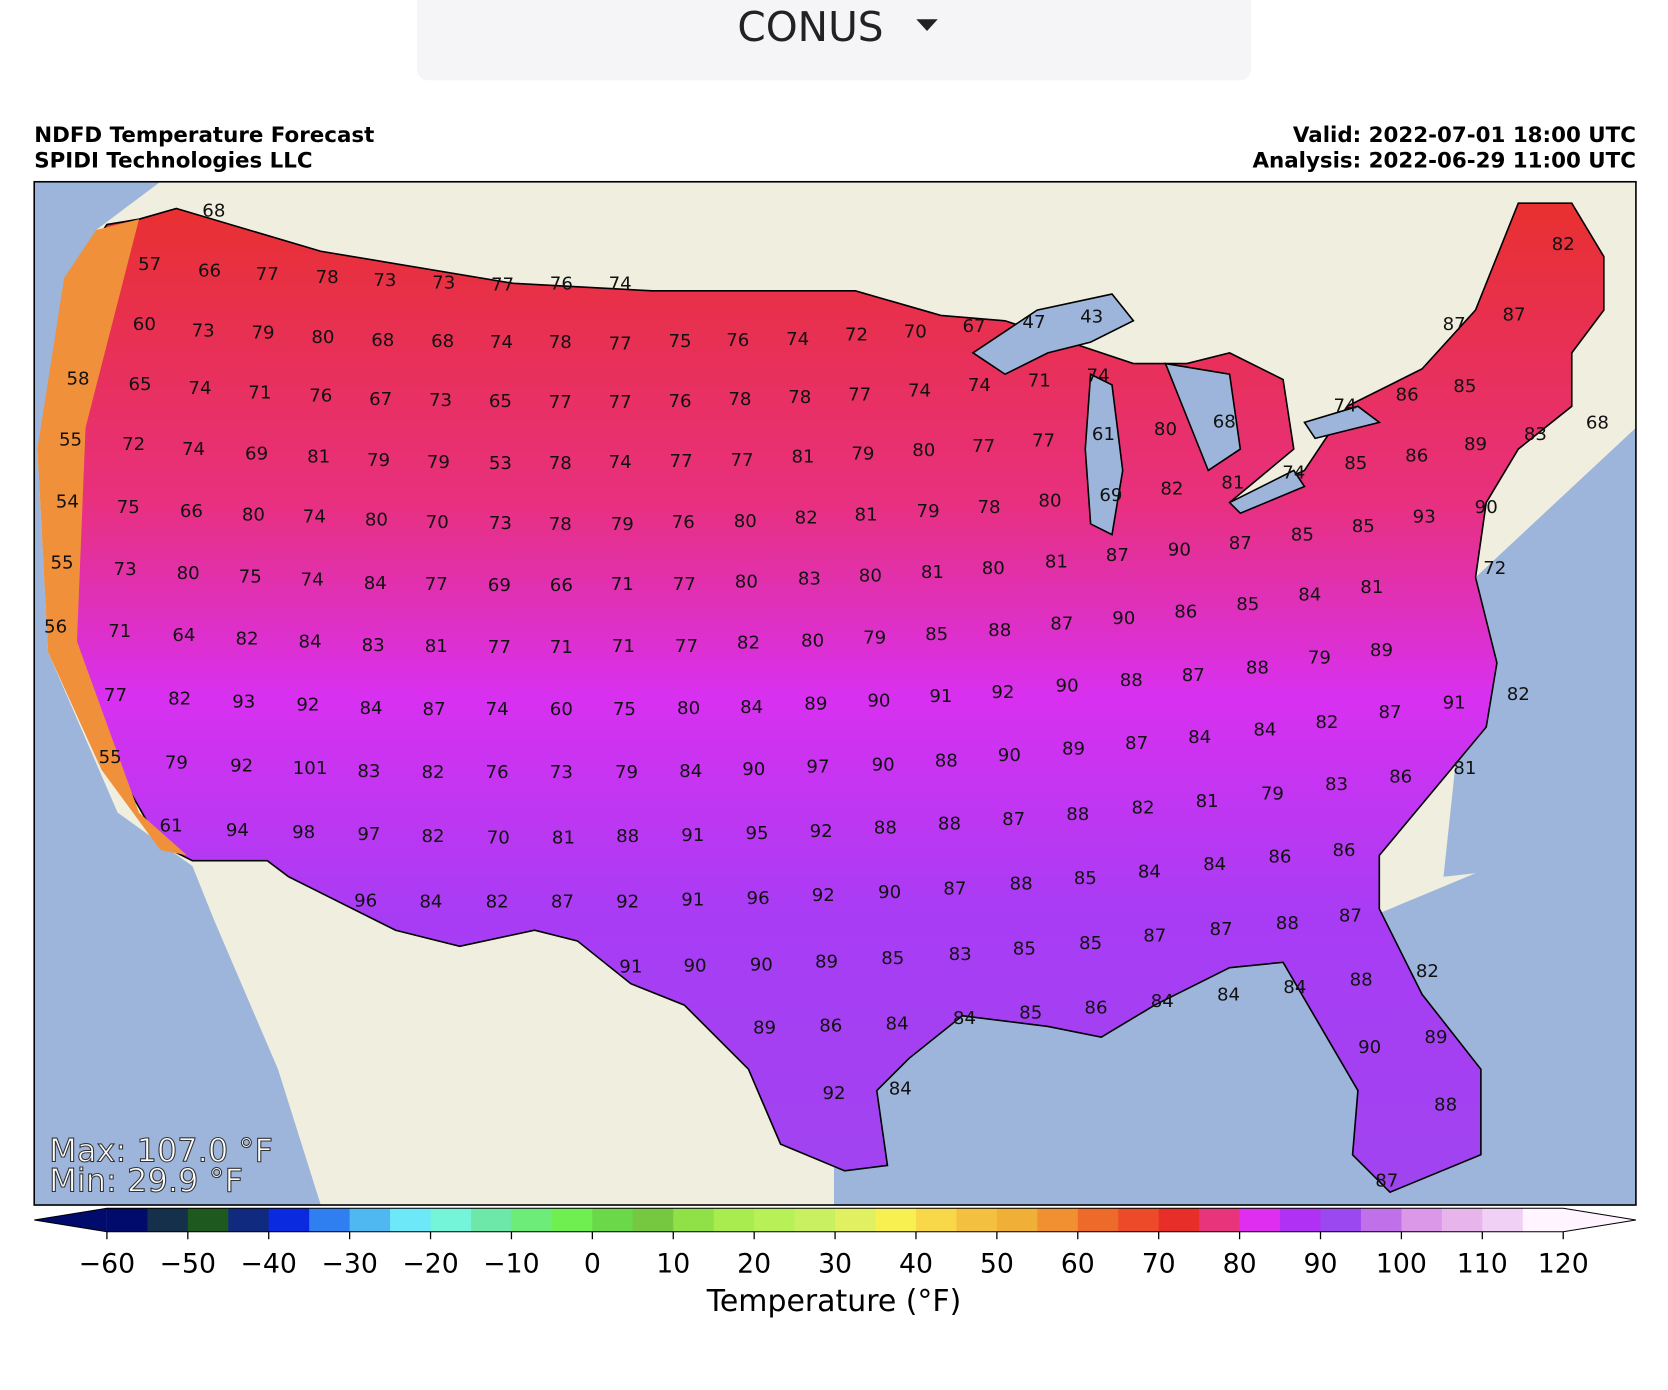  What do you see at coordinates (499, 585) in the screenshot?
I see `station-temp: 69` at bounding box center [499, 585].